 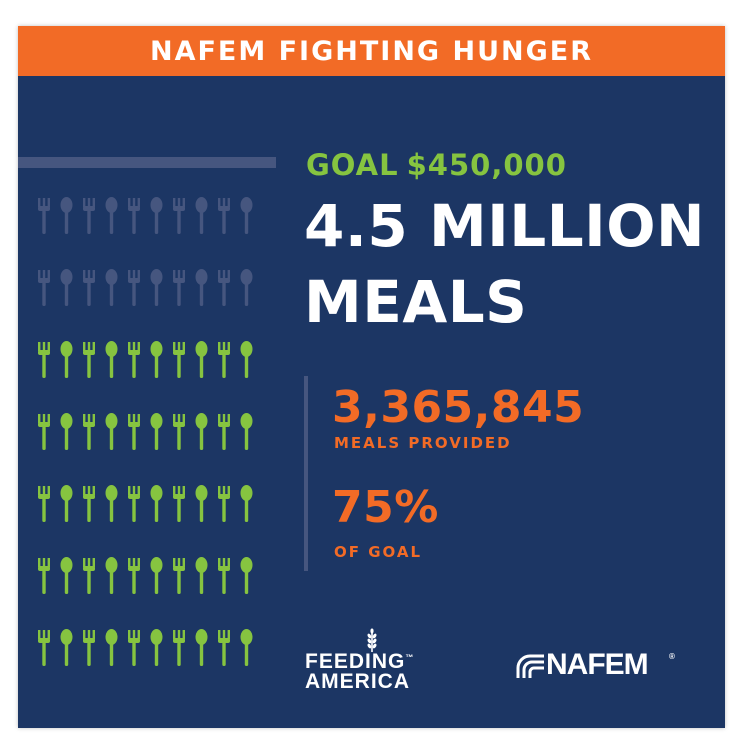 I want to click on nafem-wordmark: NAFEM, so click(x=597, y=664).